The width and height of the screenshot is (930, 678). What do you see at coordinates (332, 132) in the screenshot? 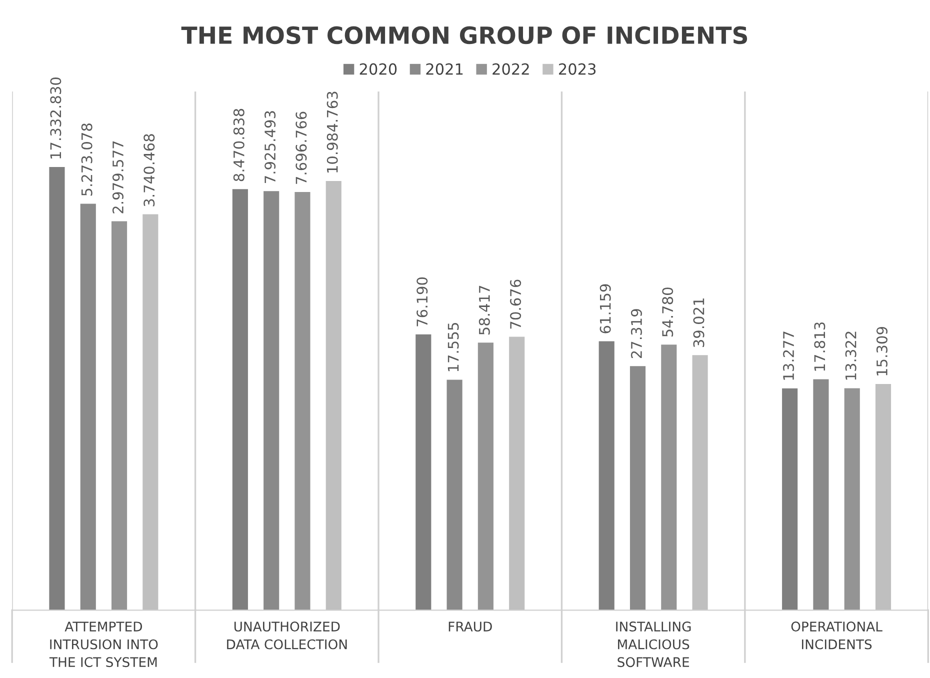
I see `data-label: 10.984.763` at bounding box center [332, 132].